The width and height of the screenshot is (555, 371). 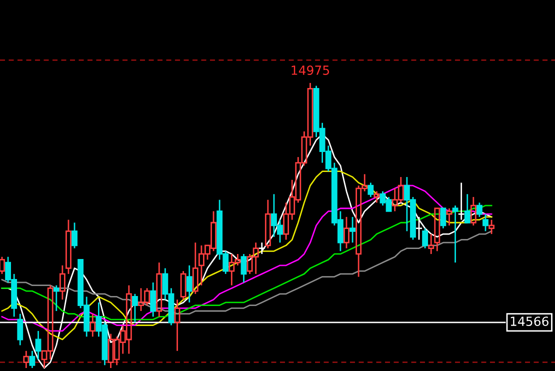 I want to click on annotation: 14975, so click(x=311, y=70).